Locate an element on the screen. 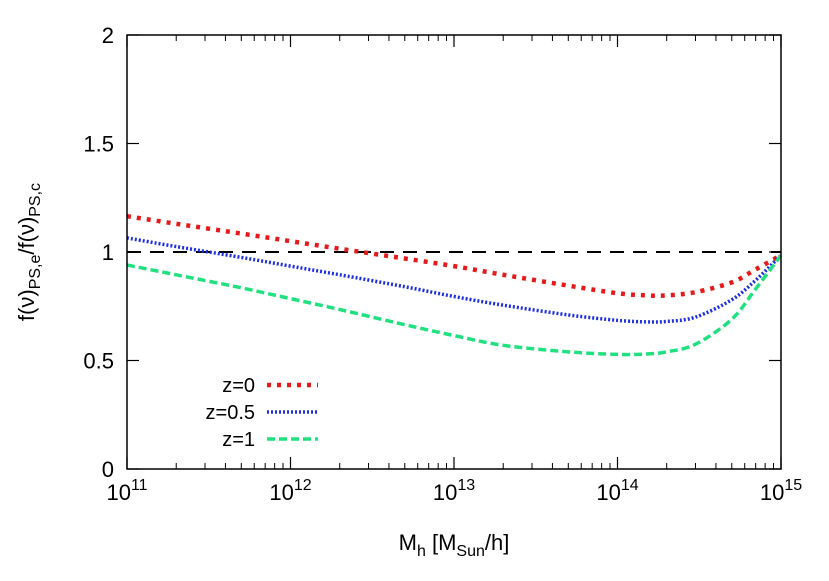 This screenshot has height=581, width=829. x-axis-label-mid: [M is located at coordinates (441, 542).